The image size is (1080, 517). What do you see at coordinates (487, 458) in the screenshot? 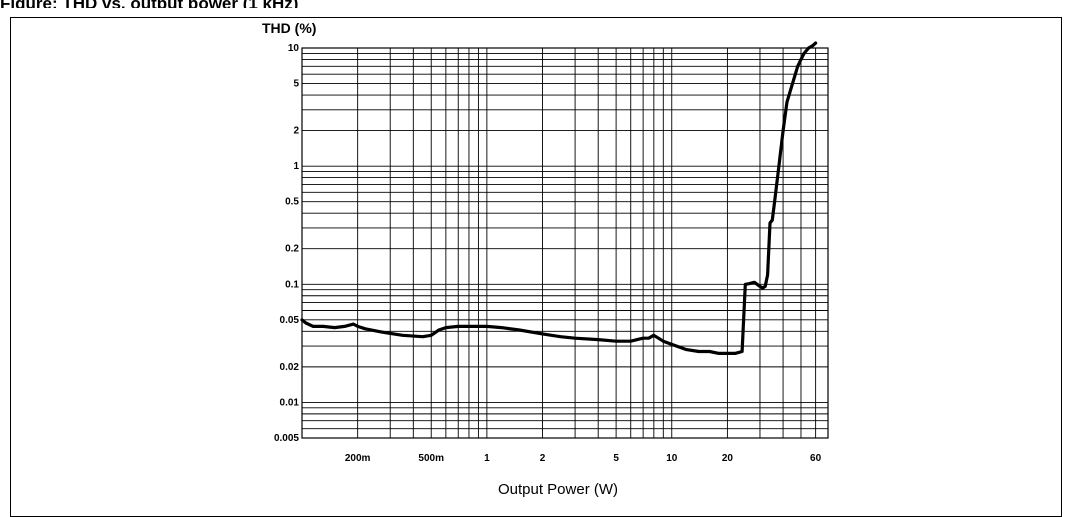
I see `x-tick-label: 1` at bounding box center [487, 458].